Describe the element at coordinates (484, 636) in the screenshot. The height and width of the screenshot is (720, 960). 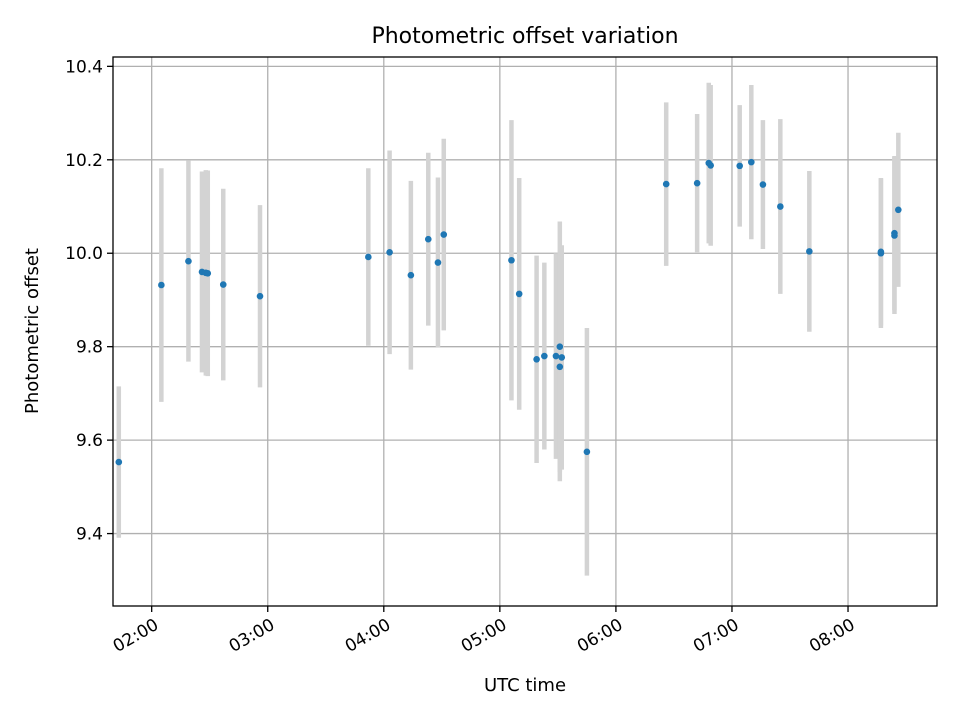
I see `x-tick-label: 05:00` at that location.